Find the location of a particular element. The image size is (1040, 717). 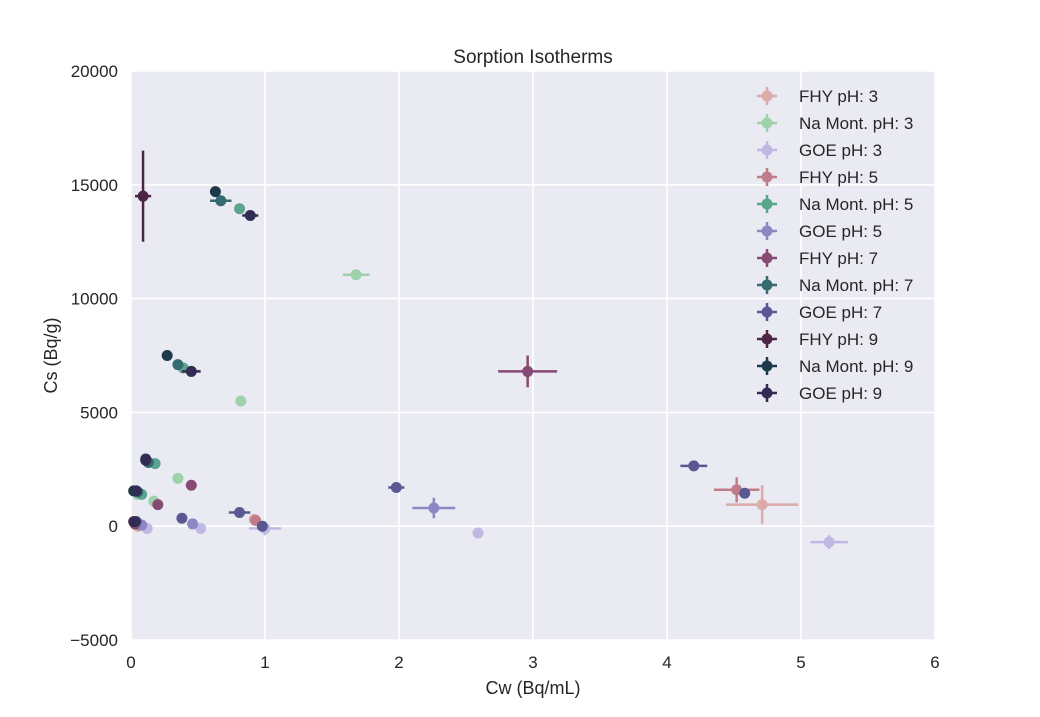

x-axis-label: Cw (Bq/mL) is located at coordinates (532, 688).